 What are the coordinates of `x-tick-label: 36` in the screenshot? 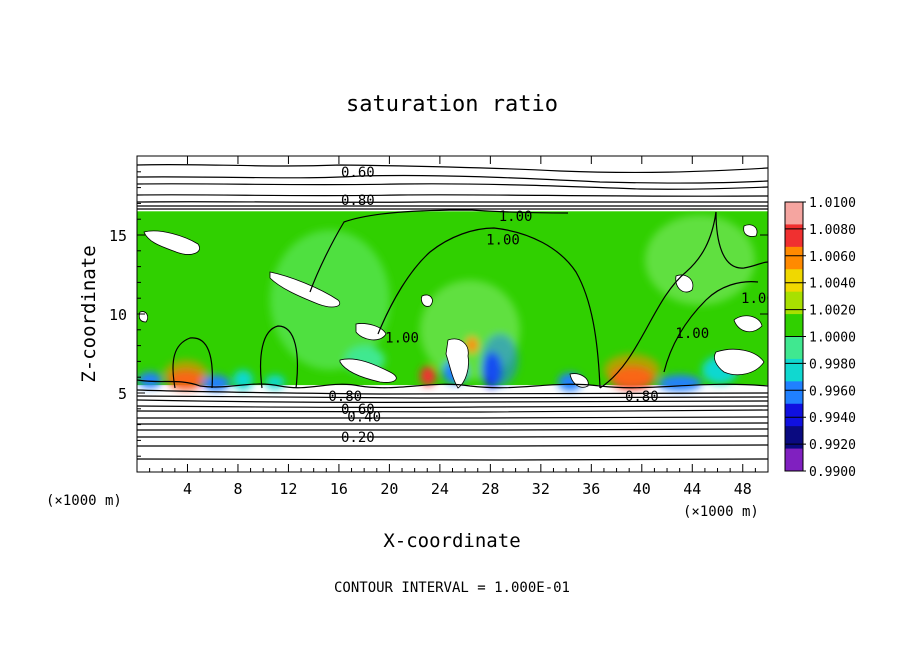 It's located at (591, 489).